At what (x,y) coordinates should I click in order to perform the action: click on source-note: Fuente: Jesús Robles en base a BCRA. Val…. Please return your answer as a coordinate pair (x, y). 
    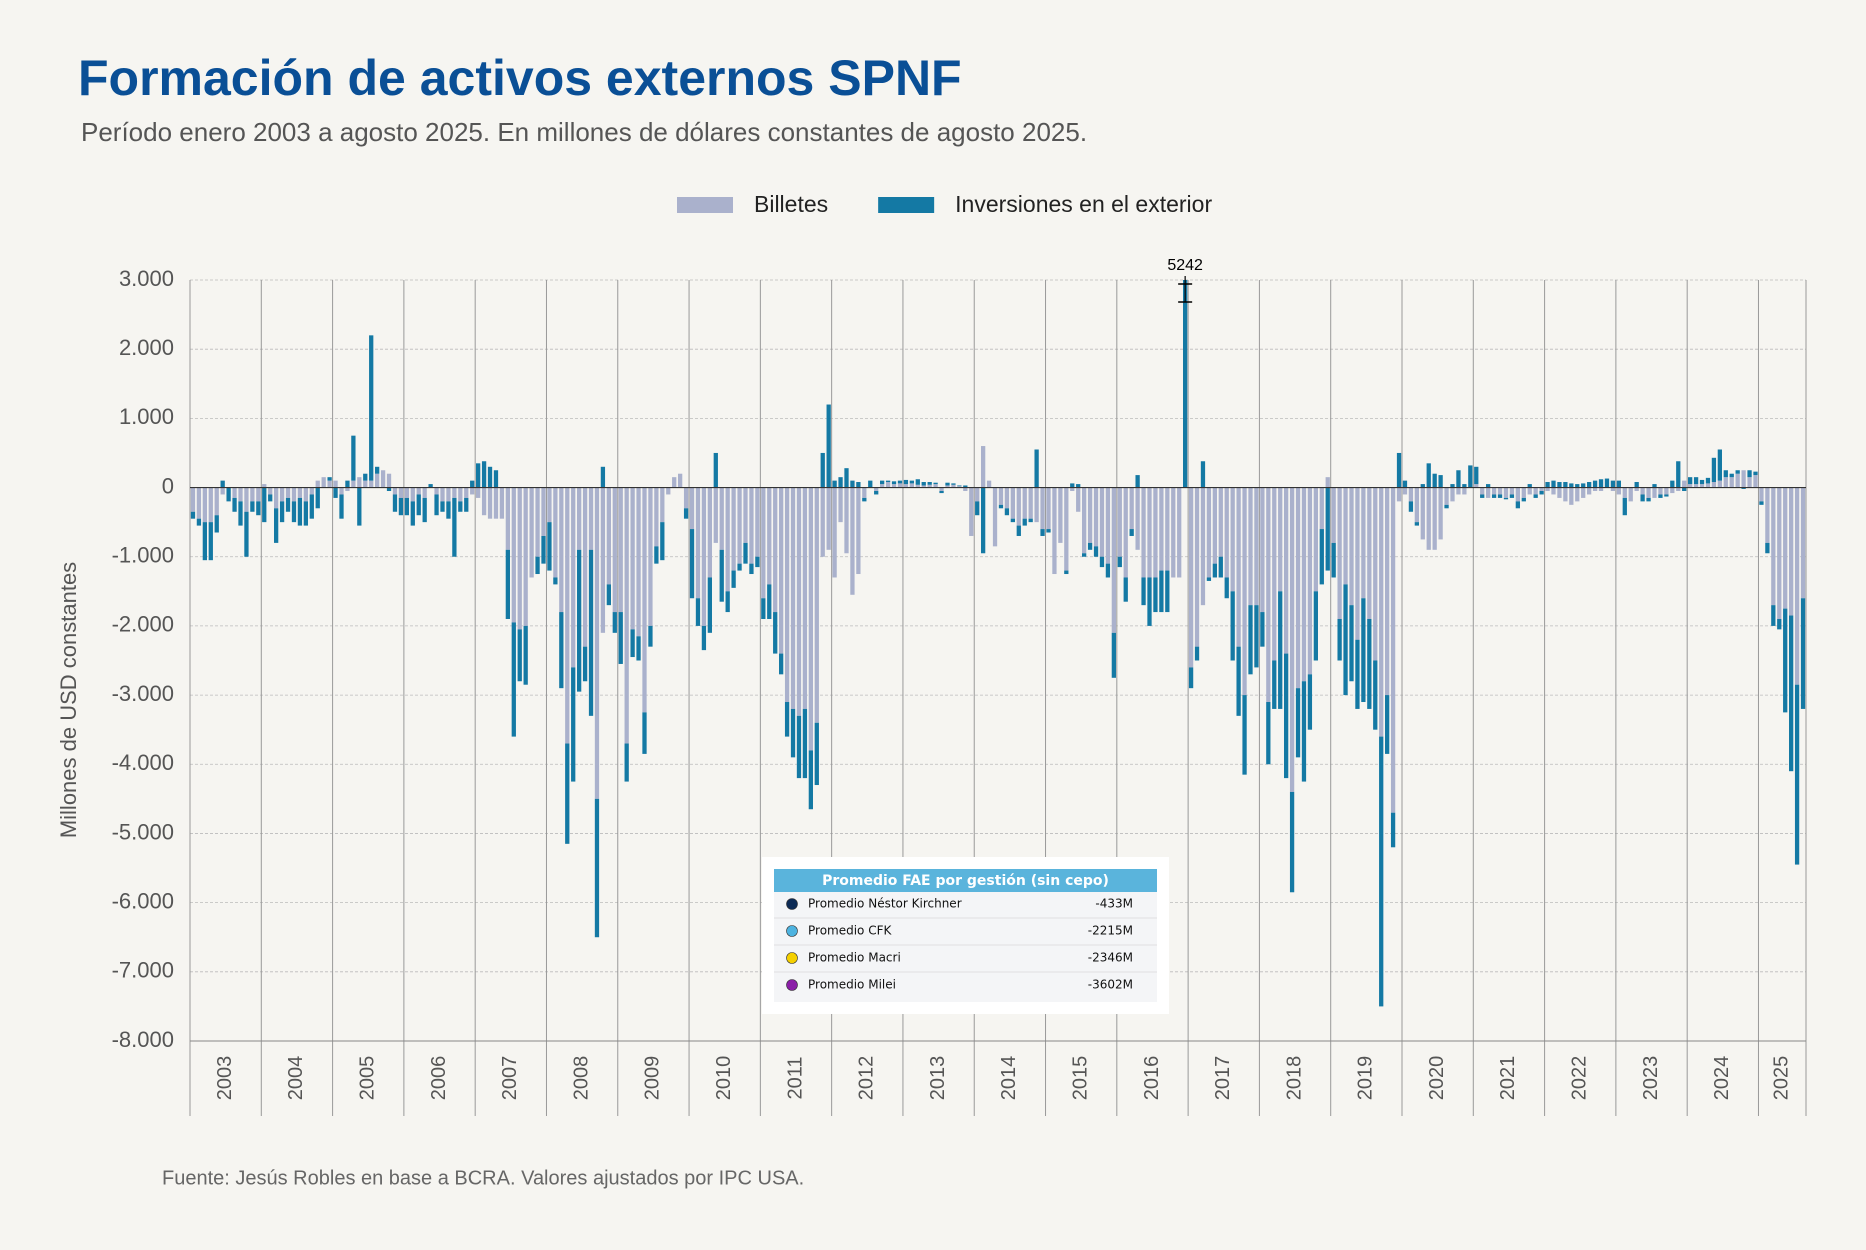
    Looking at the image, I should click on (483, 1178).